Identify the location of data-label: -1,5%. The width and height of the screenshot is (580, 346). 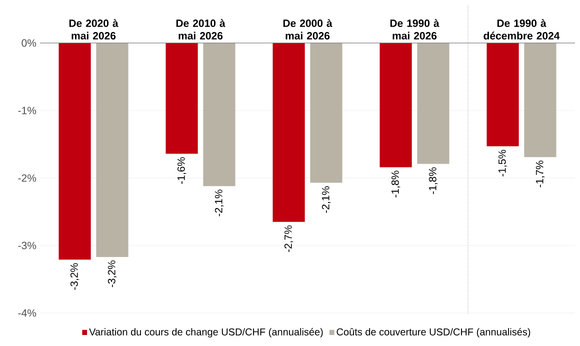
(503, 163).